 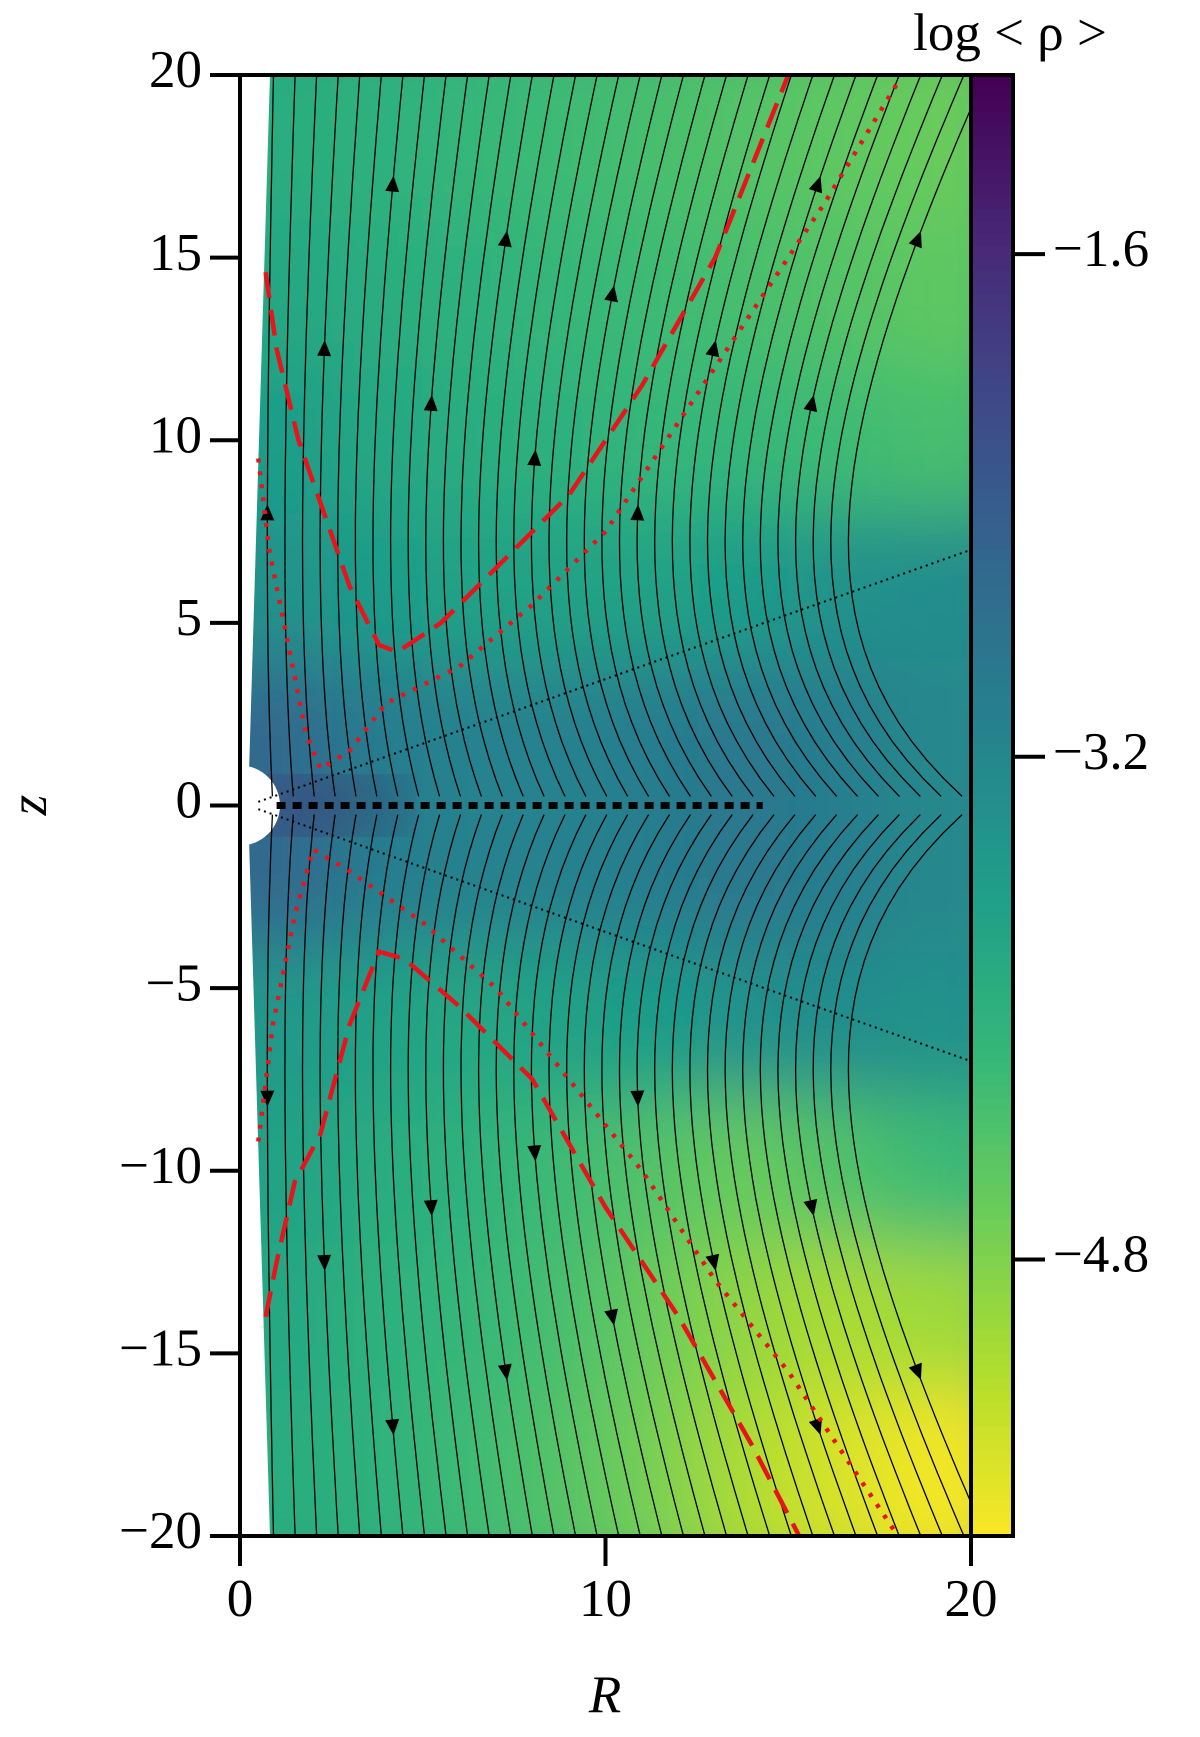 What do you see at coordinates (1010, 33) in the screenshot?
I see `colorbar-label: log < ρ >` at bounding box center [1010, 33].